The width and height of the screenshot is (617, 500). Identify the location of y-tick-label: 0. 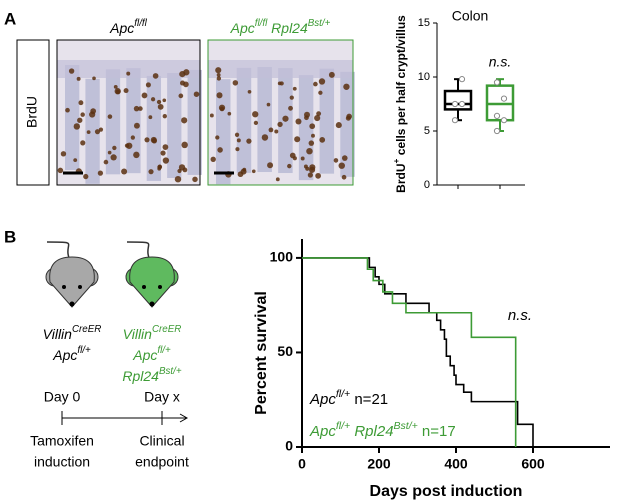
(427, 185).